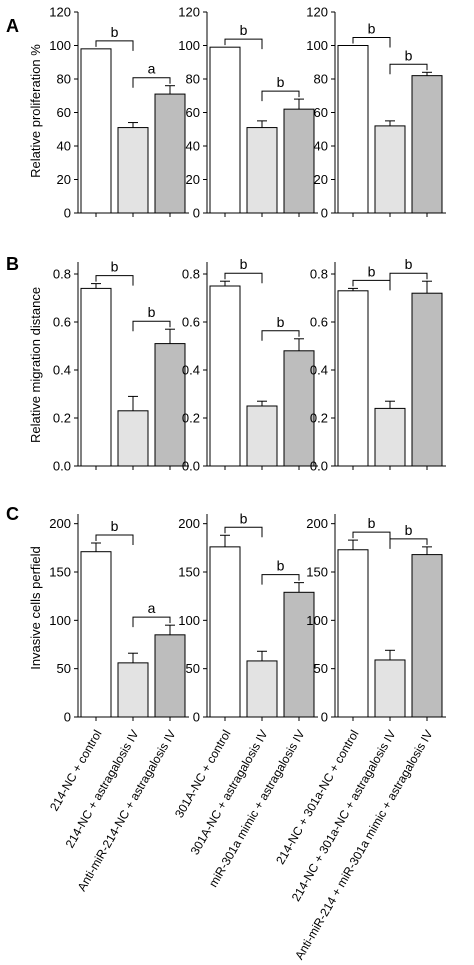 This screenshot has height=965, width=474. What do you see at coordinates (321, 146) in the screenshot?
I see `y-tick-label-a3-2: 40` at bounding box center [321, 146].